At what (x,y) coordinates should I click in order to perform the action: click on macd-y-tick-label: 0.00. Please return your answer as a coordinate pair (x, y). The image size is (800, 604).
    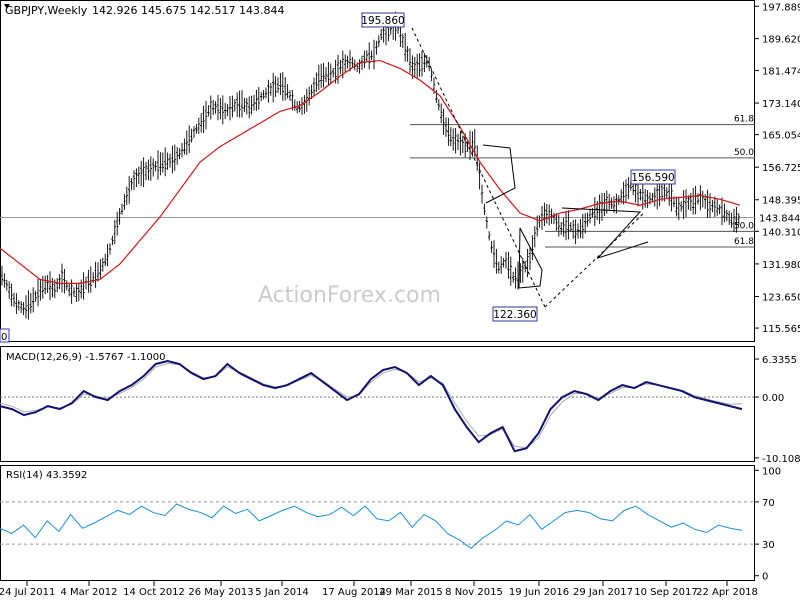
    Looking at the image, I should click on (773, 398).